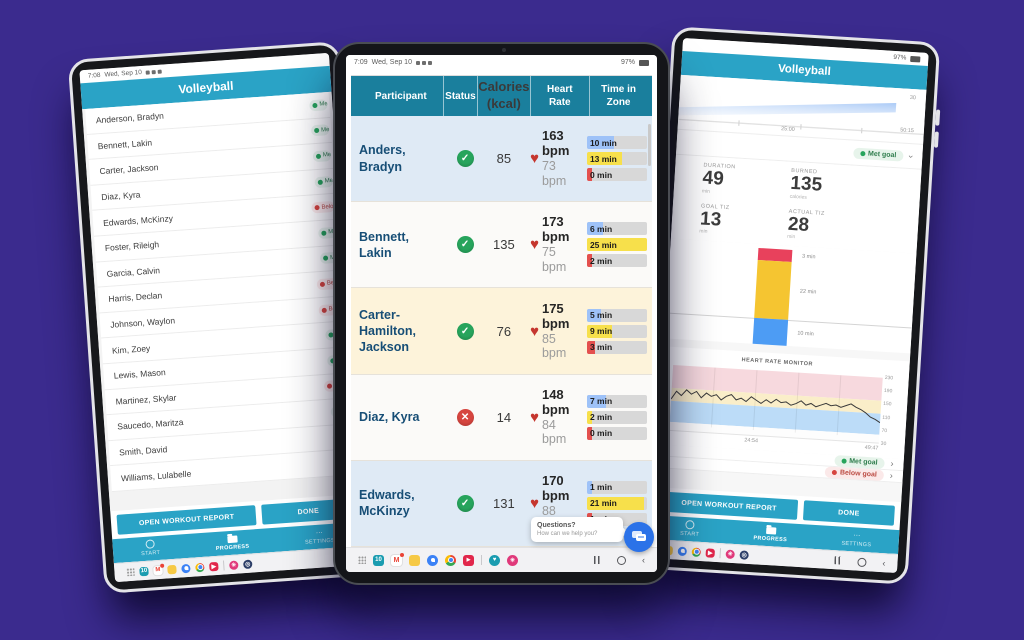  What do you see at coordinates (854, 474) in the screenshot?
I see `below-goal-pill: Below goal` at bounding box center [854, 474].